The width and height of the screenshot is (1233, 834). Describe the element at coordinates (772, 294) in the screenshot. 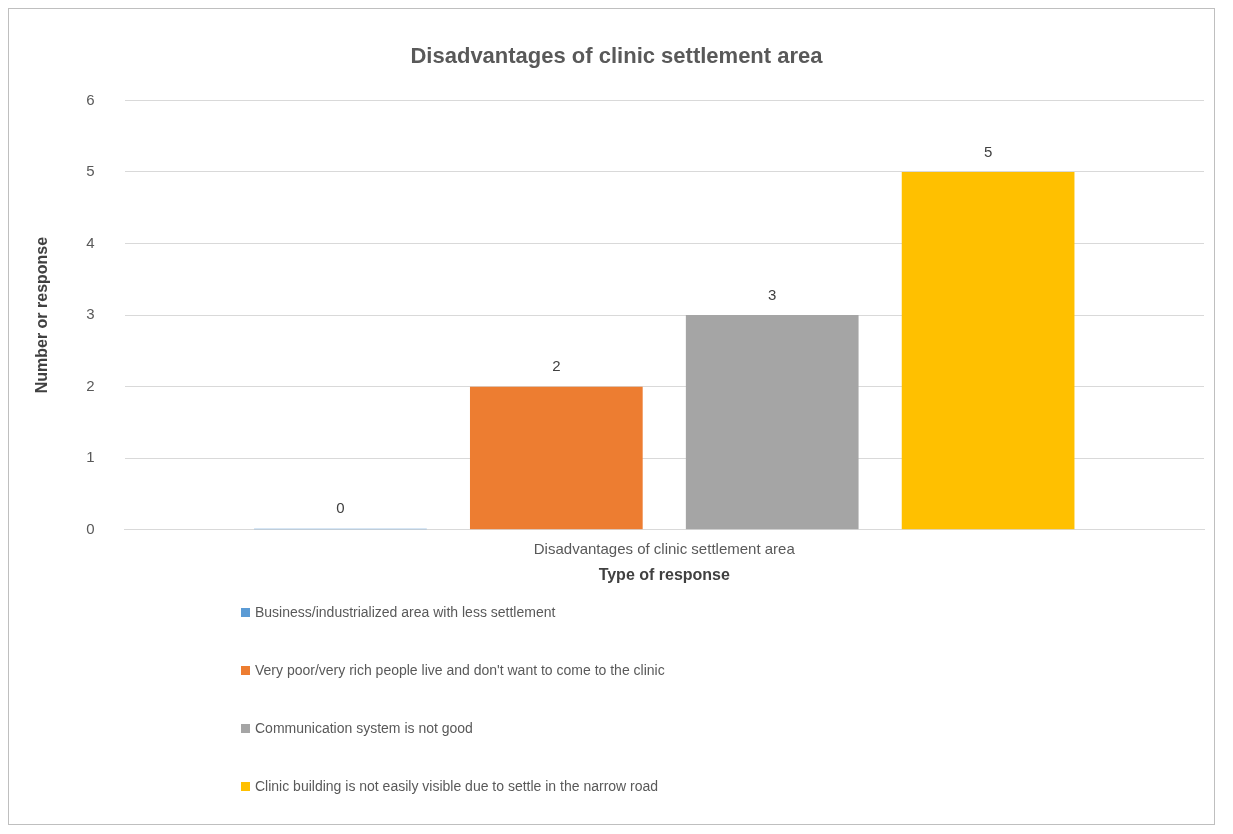

I see `data-label: 3` at that location.